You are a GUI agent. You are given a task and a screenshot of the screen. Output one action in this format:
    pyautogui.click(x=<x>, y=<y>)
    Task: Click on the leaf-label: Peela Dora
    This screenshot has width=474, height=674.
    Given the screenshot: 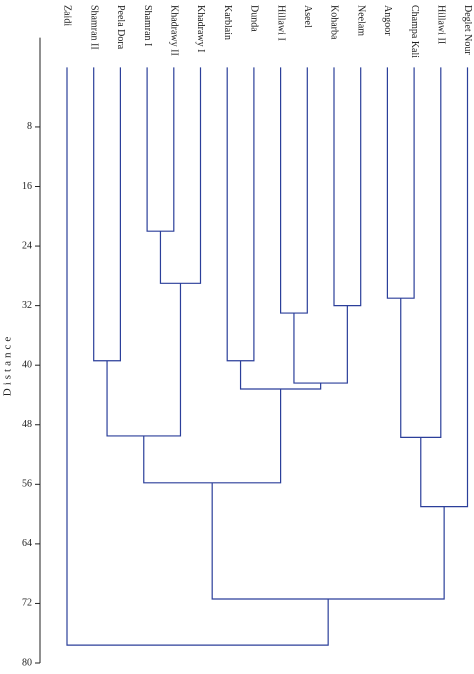 What is the action you would take?
    pyautogui.click(x=120, y=27)
    